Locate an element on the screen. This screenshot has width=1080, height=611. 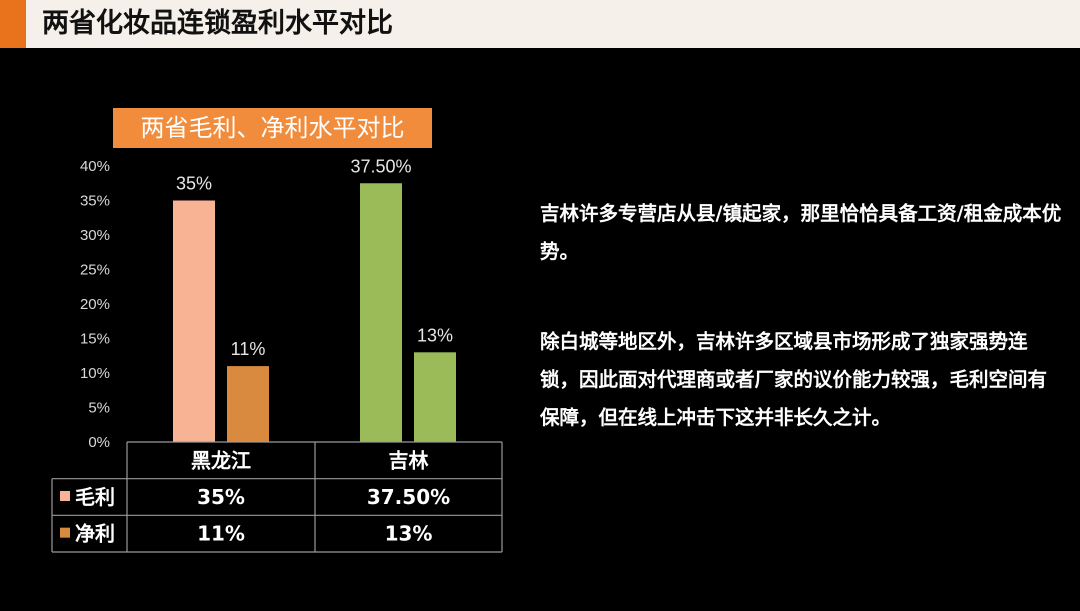
data-label: 11% is located at coordinates (248, 349).